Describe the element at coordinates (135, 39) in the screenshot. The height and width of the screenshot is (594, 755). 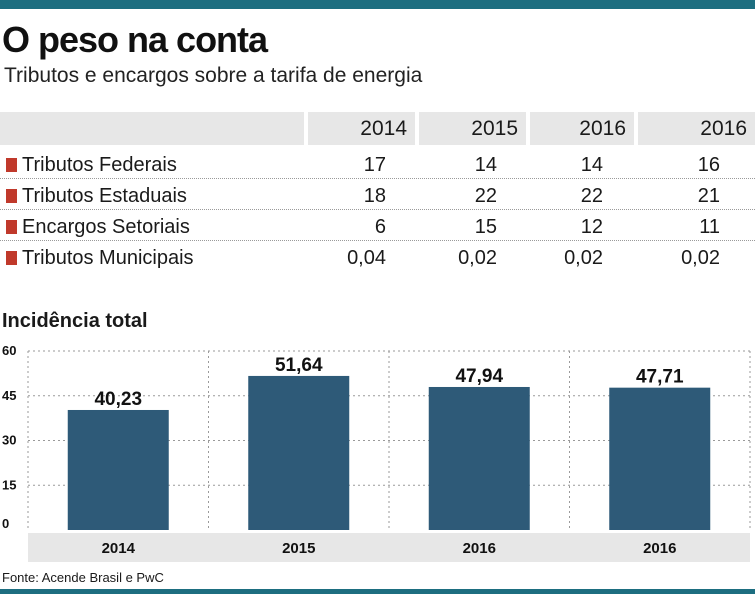
I see `page-title: O peso na conta` at that location.